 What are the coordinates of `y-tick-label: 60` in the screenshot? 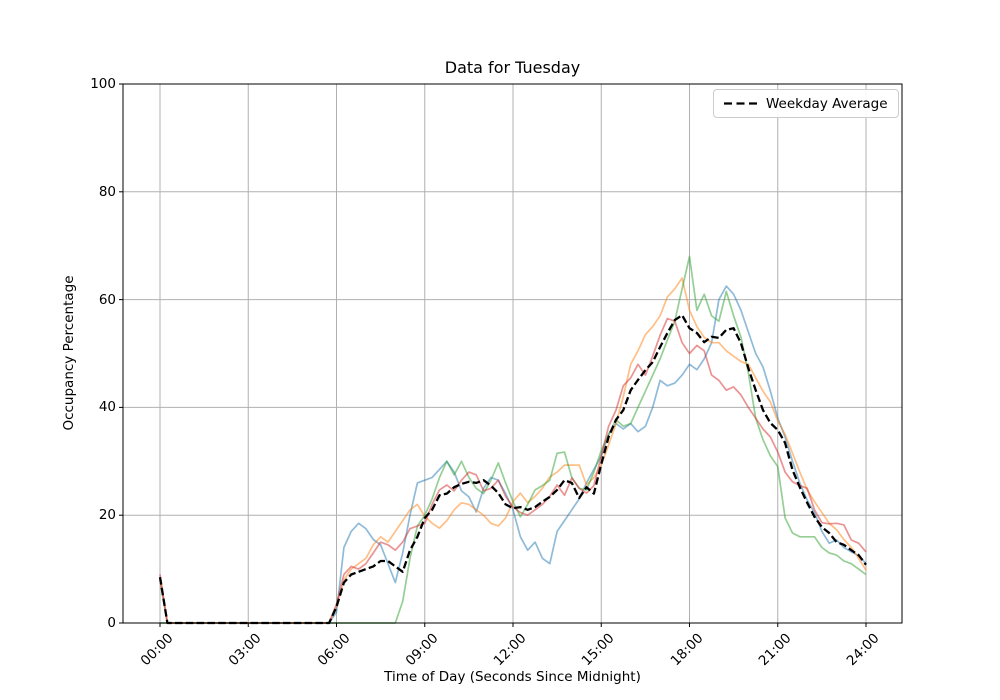 It's located at (107, 299).